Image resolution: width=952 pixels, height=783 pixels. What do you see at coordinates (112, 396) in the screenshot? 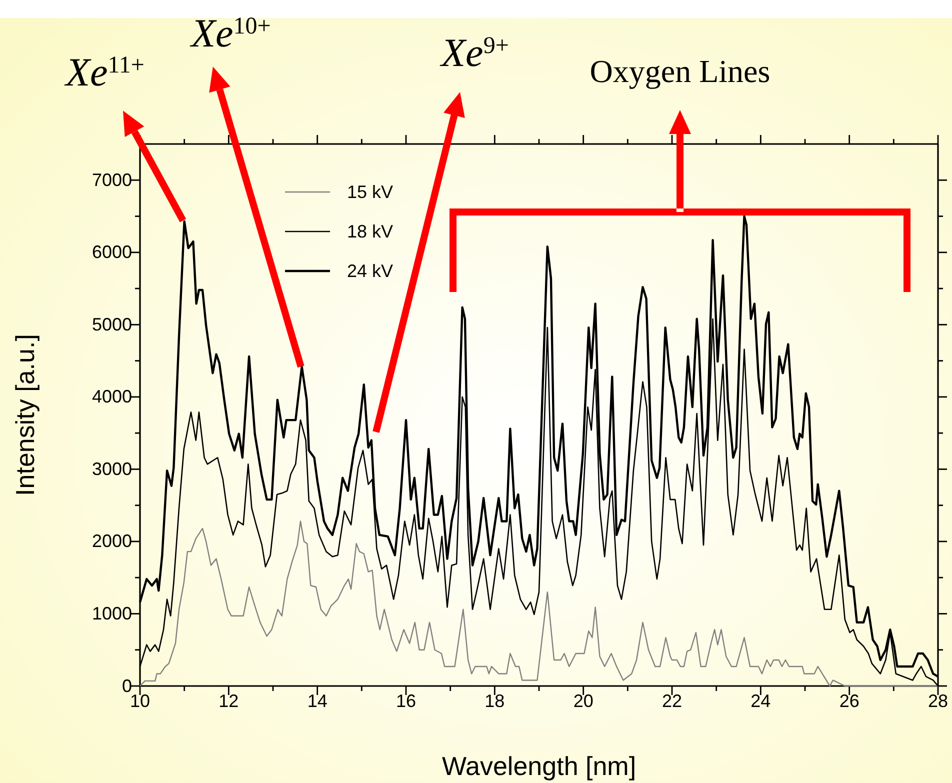
I see `y-tick-label: 4000` at bounding box center [112, 396].